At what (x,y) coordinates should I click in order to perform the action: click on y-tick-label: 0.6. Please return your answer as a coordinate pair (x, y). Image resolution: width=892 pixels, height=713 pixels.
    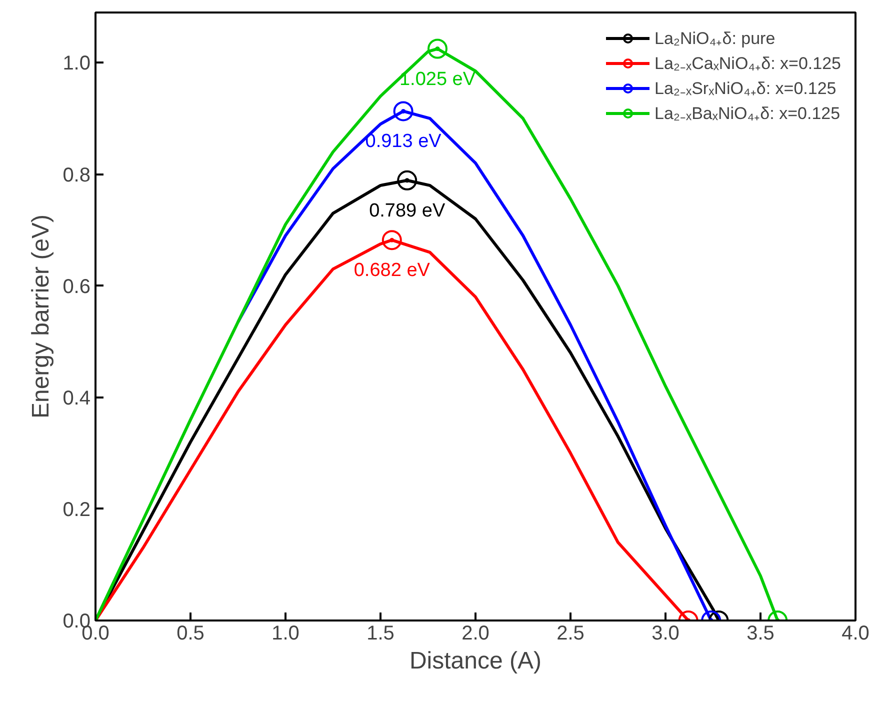
    Looking at the image, I should click on (76, 287).